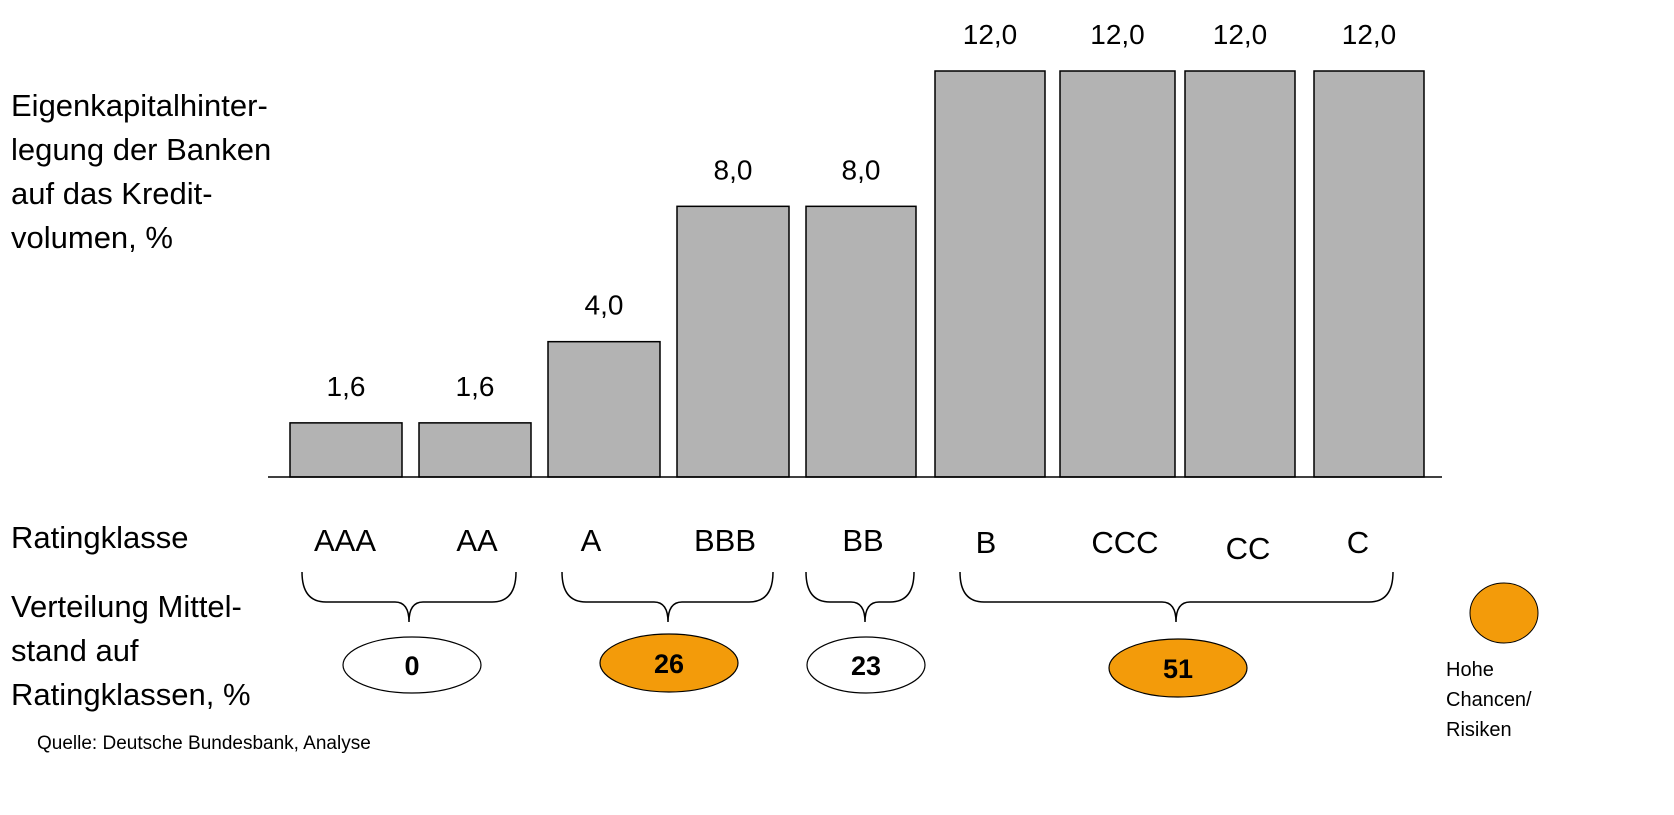 Image resolution: width=1674 pixels, height=815 pixels. What do you see at coordinates (100, 537) in the screenshot?
I see `rating-class-label: Ratingklasse` at bounding box center [100, 537].